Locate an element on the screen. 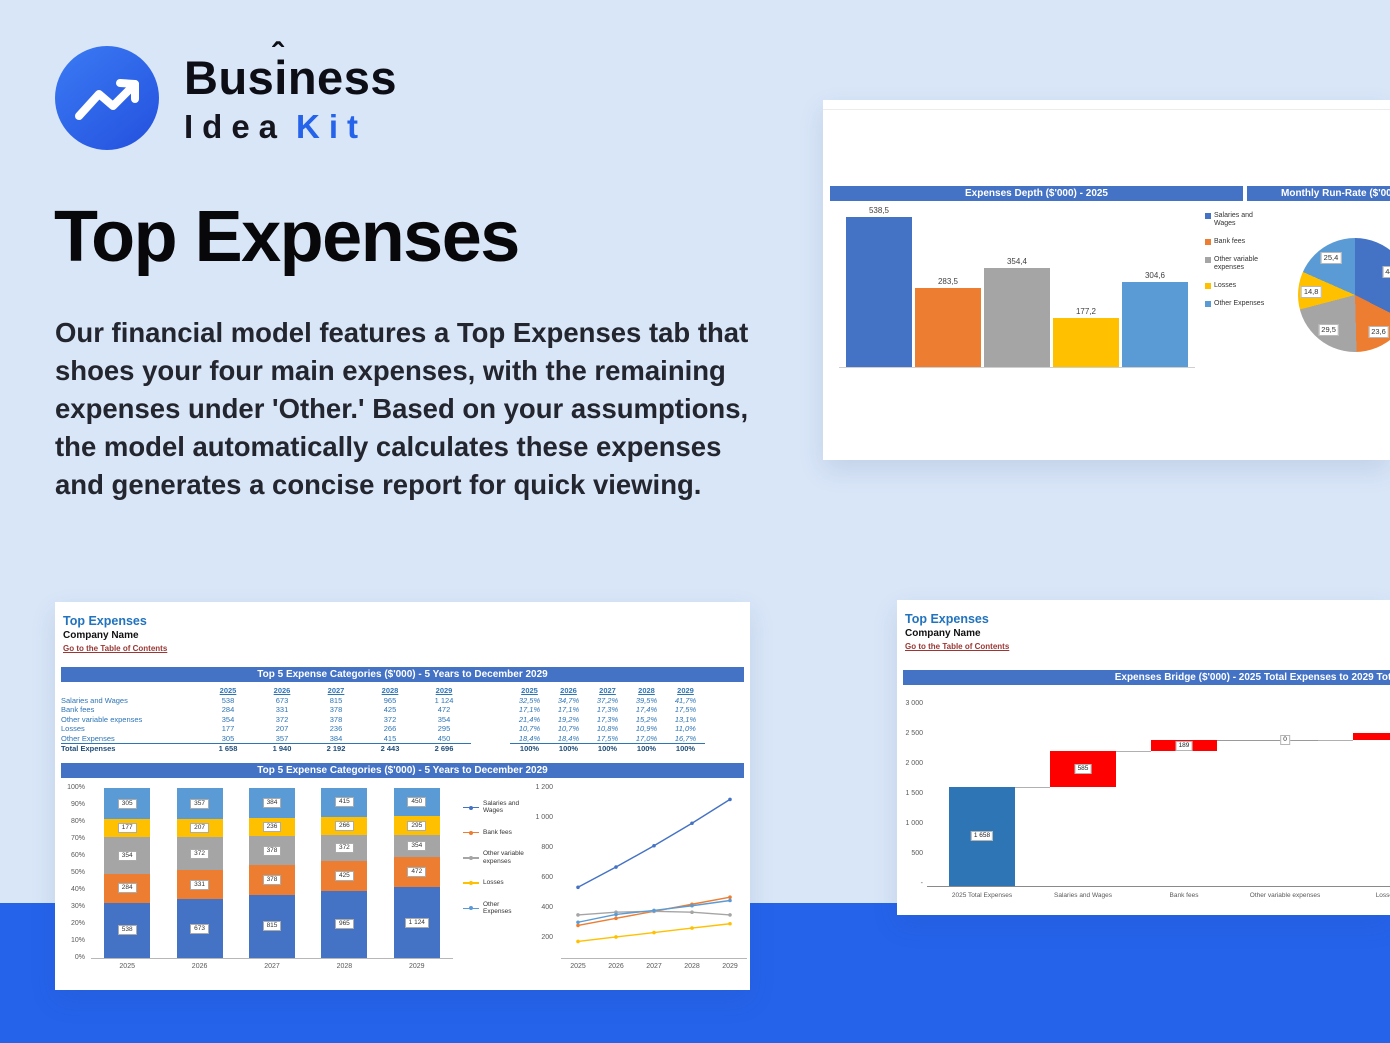  segment-value-label: 965 is located at coordinates (344, 924).